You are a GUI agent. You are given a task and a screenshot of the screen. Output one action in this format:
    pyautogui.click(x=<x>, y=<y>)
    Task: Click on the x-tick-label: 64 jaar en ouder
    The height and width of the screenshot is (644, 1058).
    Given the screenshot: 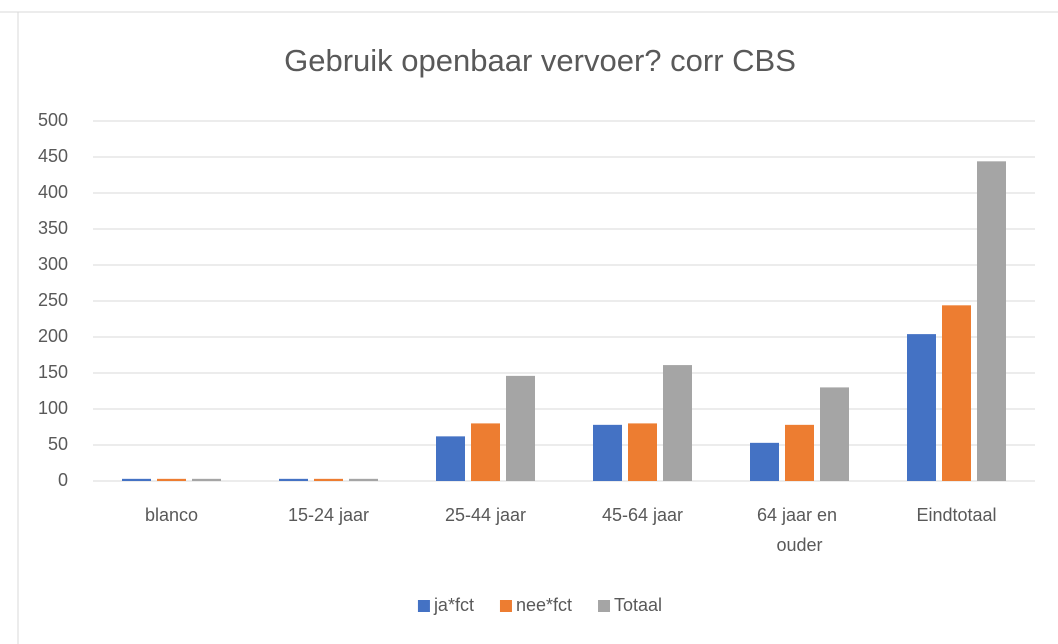 What is the action you would take?
    pyautogui.click(x=799, y=530)
    